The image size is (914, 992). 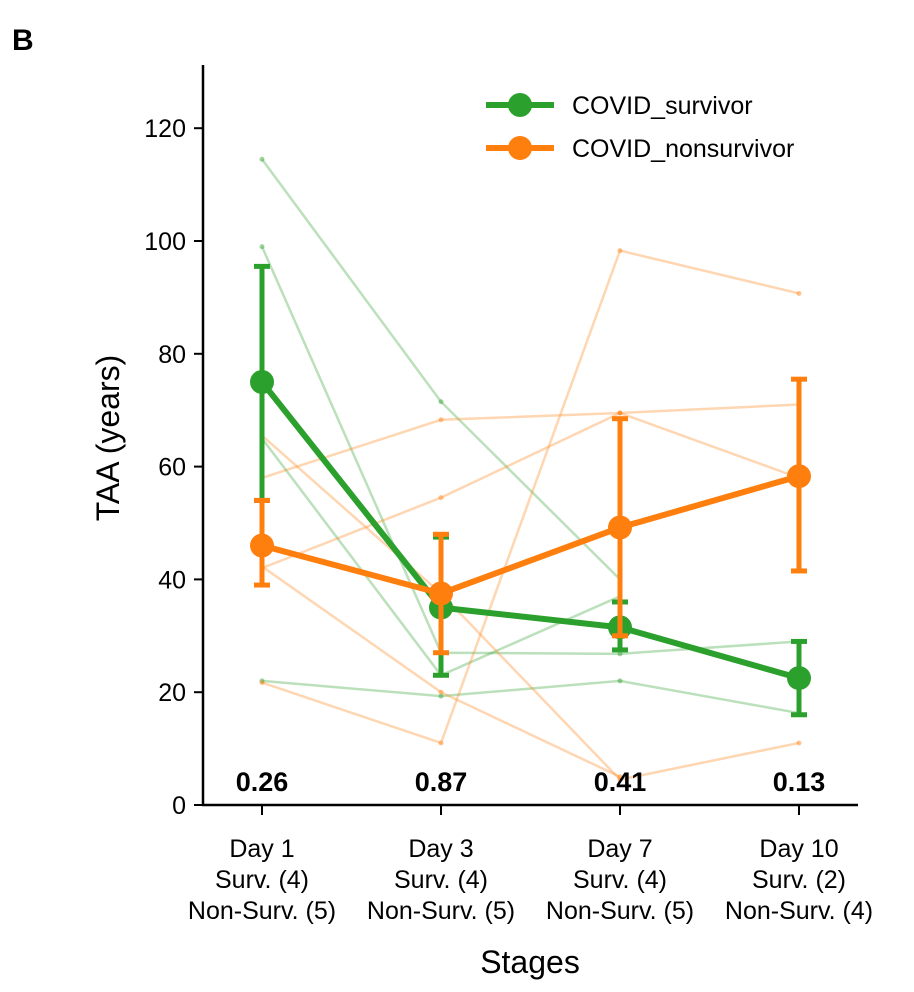 I want to click on legend-label: COVID_nonsurvivor, so click(x=683, y=149).